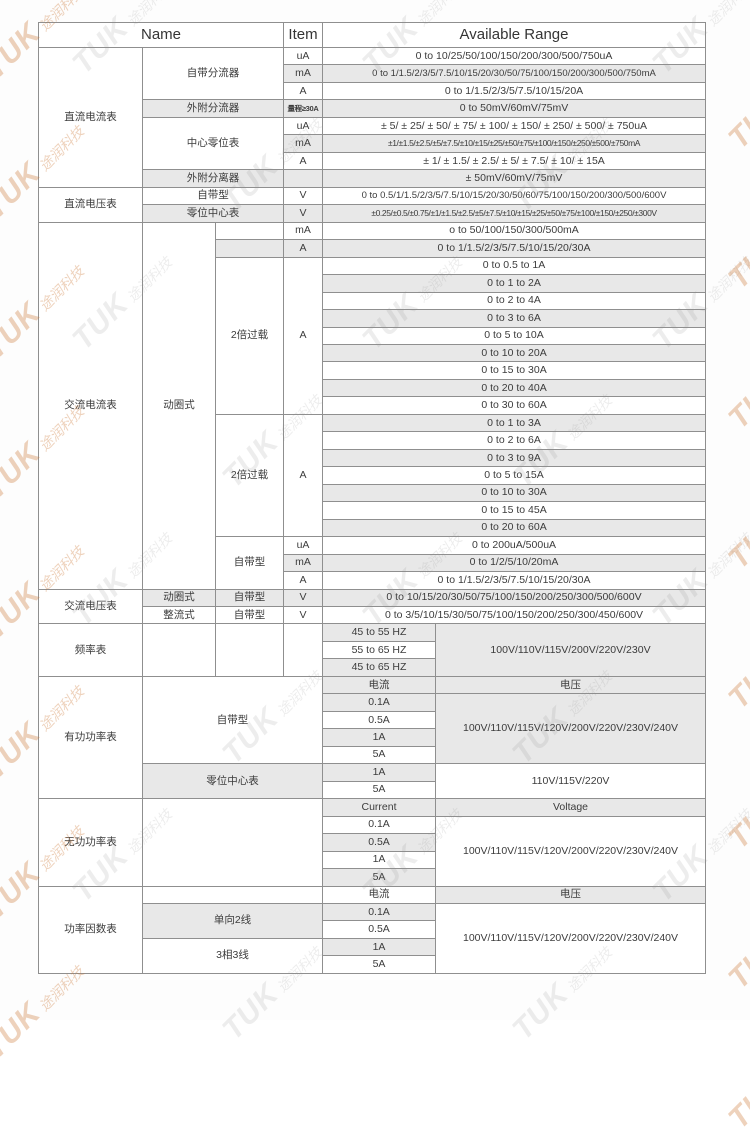 The height and width of the screenshot is (1135, 750). Describe the element at coordinates (232, 920) in the screenshot. I see `cell: 单向2线` at that location.